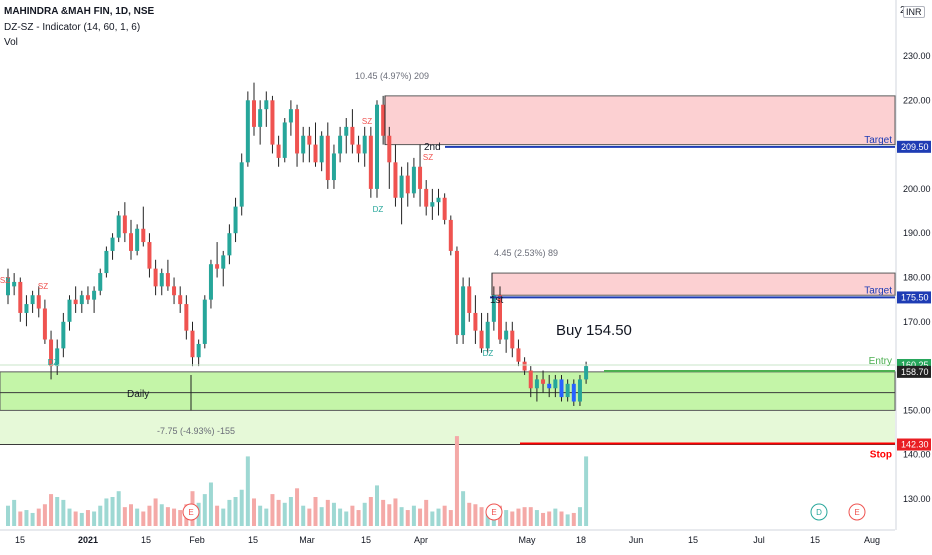 The image size is (932, 555). I want to click on time-tick-label: Mar, so click(307, 540).